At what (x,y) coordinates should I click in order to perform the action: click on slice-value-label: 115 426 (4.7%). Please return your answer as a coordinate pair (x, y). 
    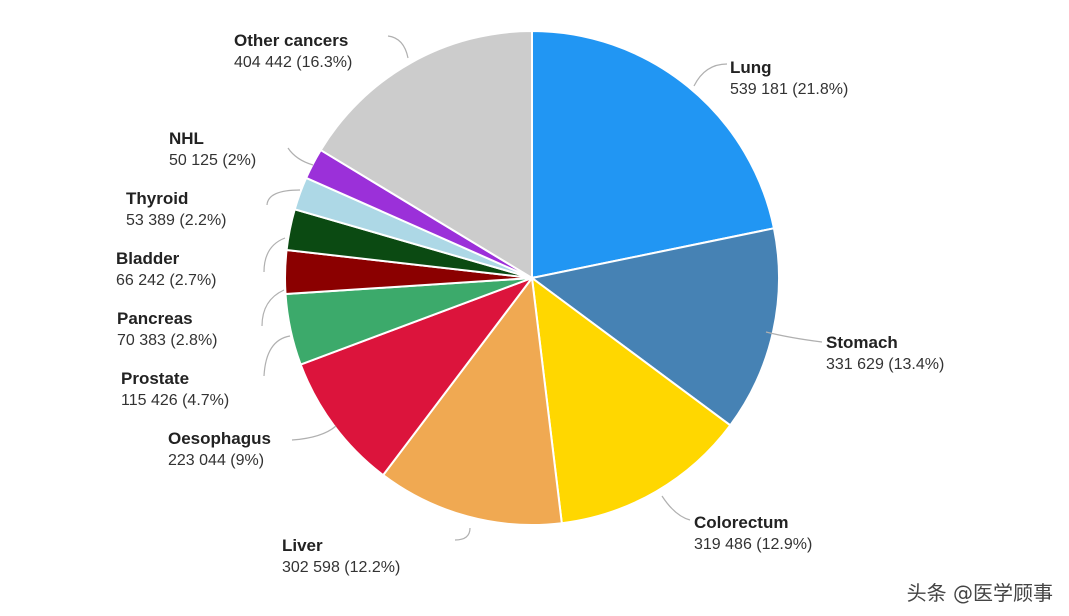
    Looking at the image, I should click on (175, 400).